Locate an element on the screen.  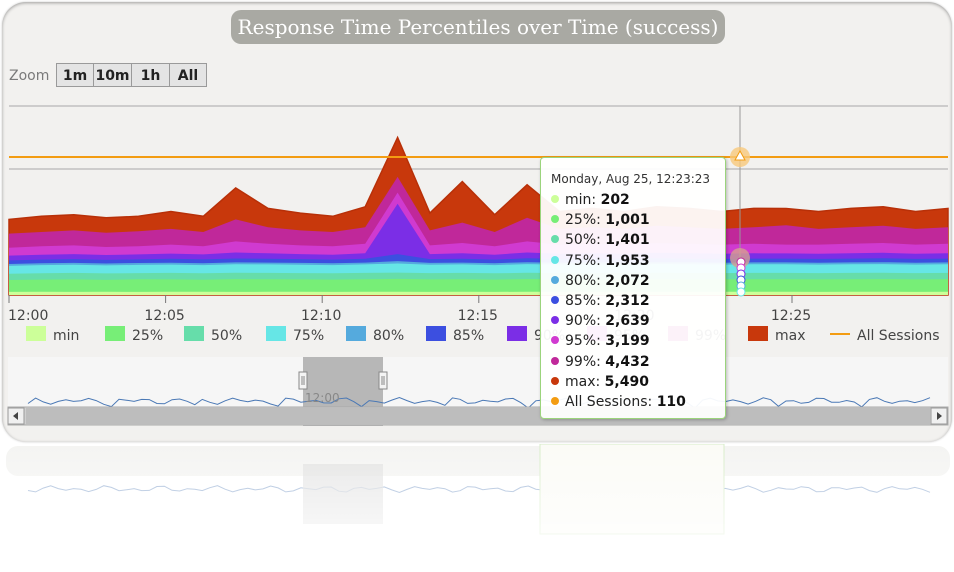
tooltip-label: 80%: is located at coordinates (585, 280).